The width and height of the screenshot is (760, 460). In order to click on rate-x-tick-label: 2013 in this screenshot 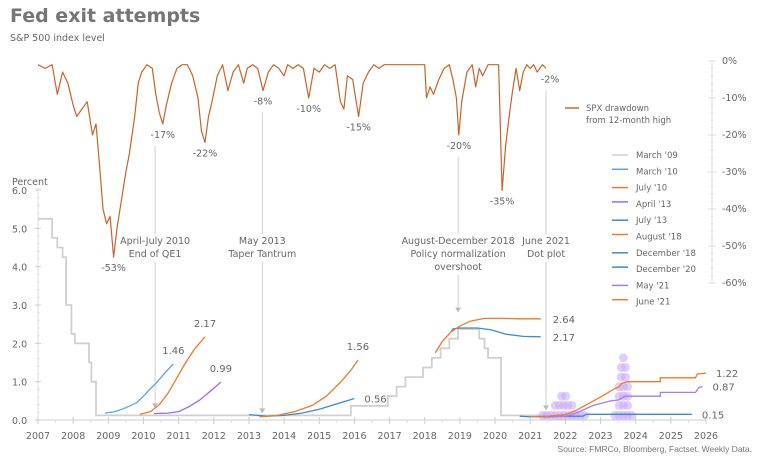, I will do `click(249, 436)`.